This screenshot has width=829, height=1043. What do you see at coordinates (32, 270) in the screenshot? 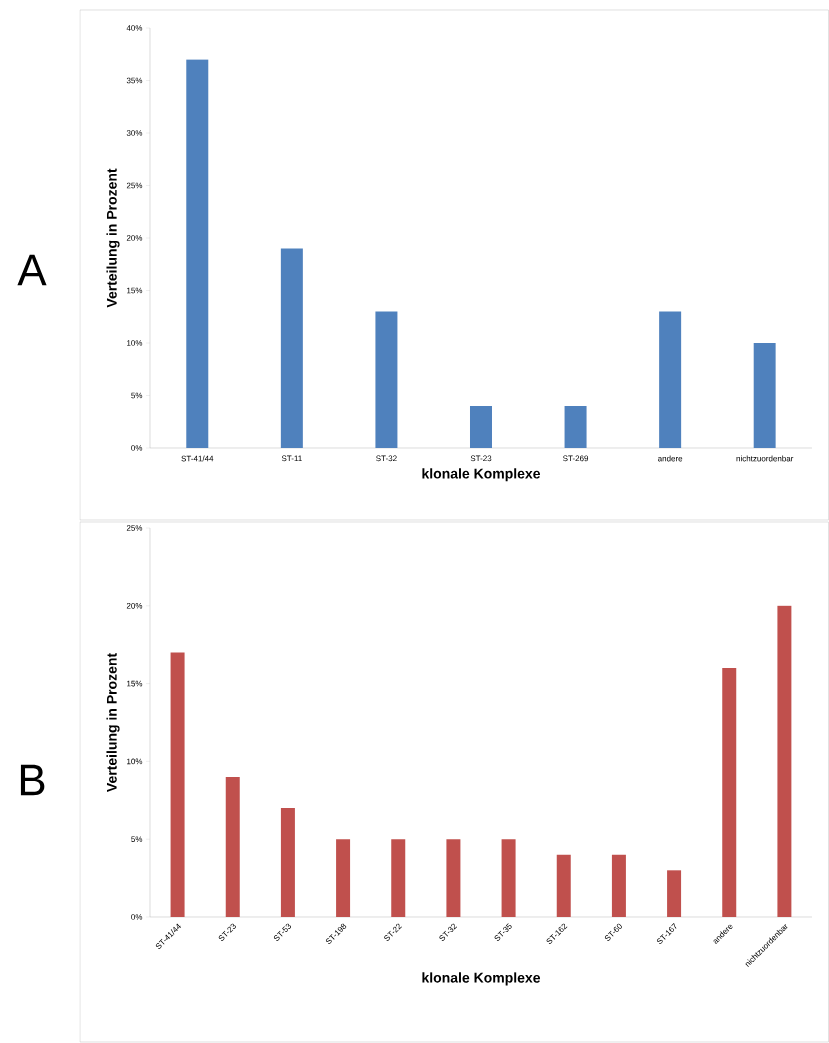
I see `text: A` at bounding box center [32, 270].